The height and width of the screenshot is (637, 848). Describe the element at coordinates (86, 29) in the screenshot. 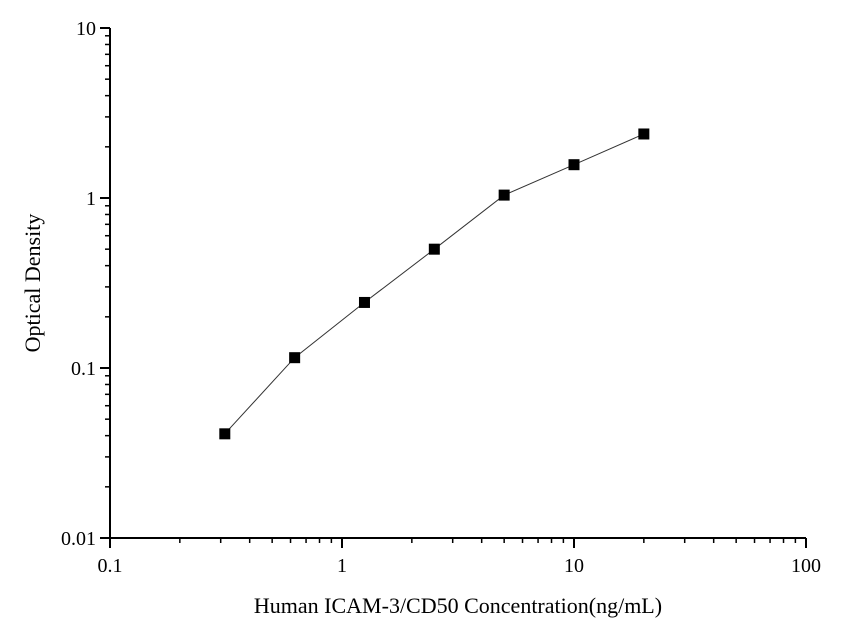

I see `y-tick-label: 10` at that location.